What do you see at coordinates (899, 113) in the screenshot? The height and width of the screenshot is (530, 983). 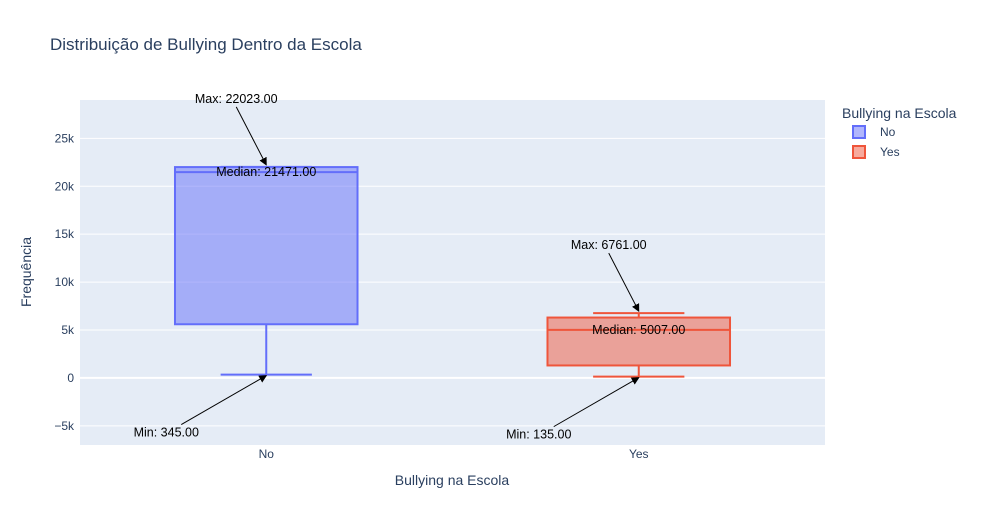 I see `legend-title: Bullying na Escola` at bounding box center [899, 113].